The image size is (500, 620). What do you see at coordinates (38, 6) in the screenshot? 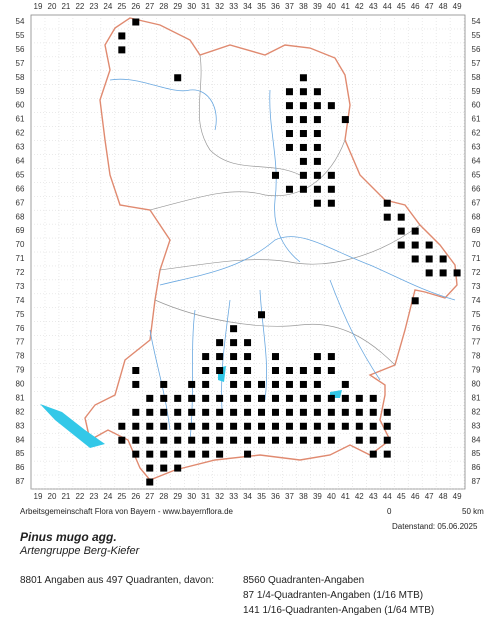
I see `x-label: 19` at bounding box center [38, 6].